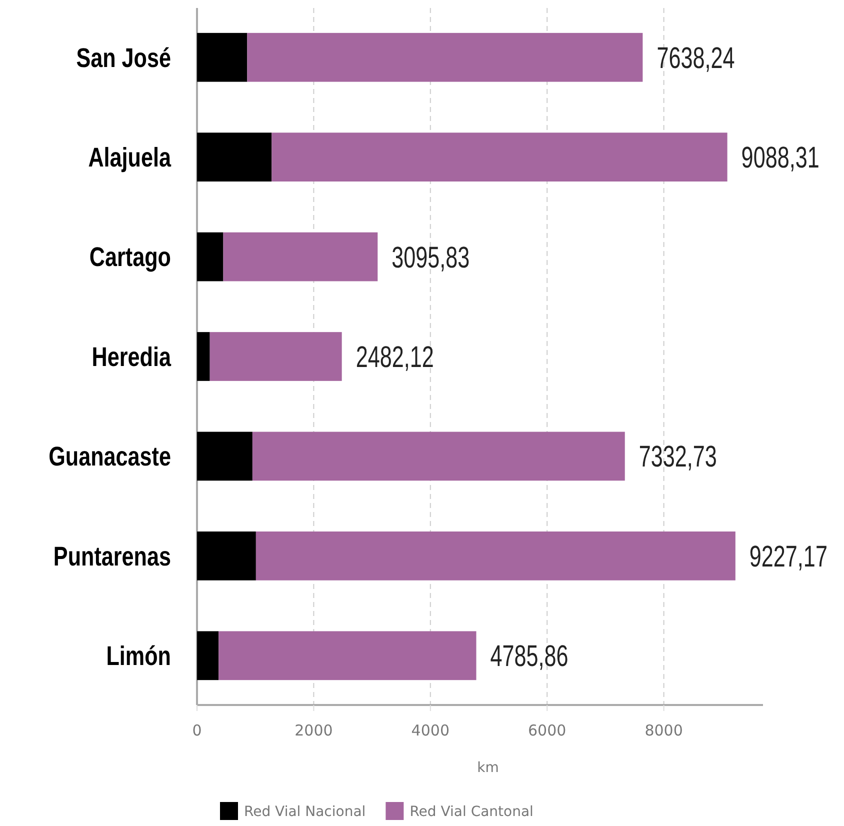 Image resolution: width=844 pixels, height=826 pixels. I want to click on total-label: 4785,86, so click(529, 656).